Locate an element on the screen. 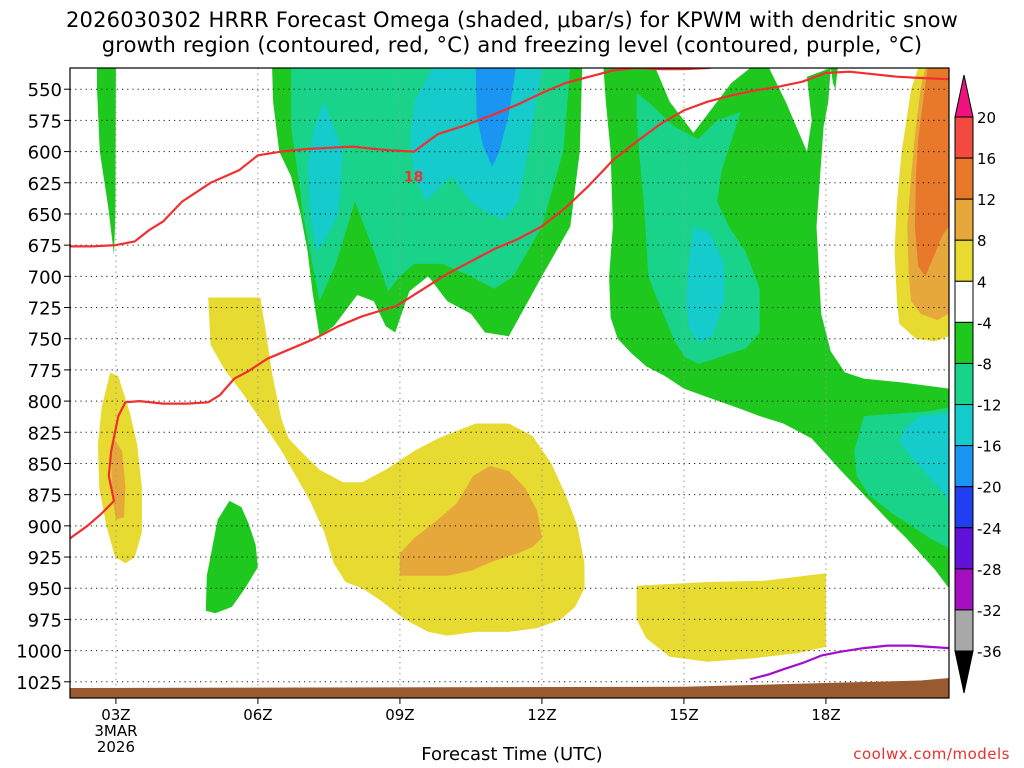 This screenshot has height=768, width=1024. y-tick-label-725: 725 is located at coordinates (45, 309).